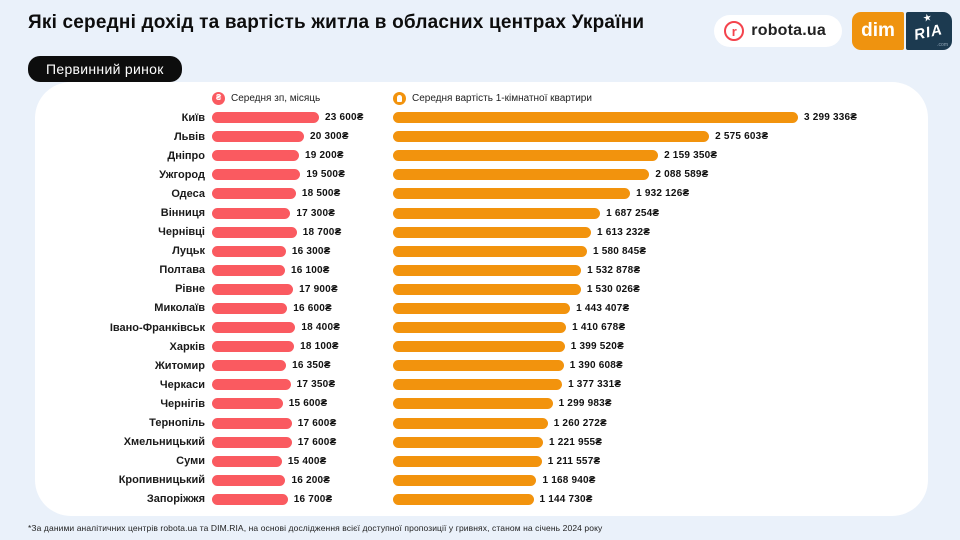 This screenshot has height=540, width=960. I want to click on table-row: Житомир 16 350₴ 1 390 608₴, so click(481, 365).